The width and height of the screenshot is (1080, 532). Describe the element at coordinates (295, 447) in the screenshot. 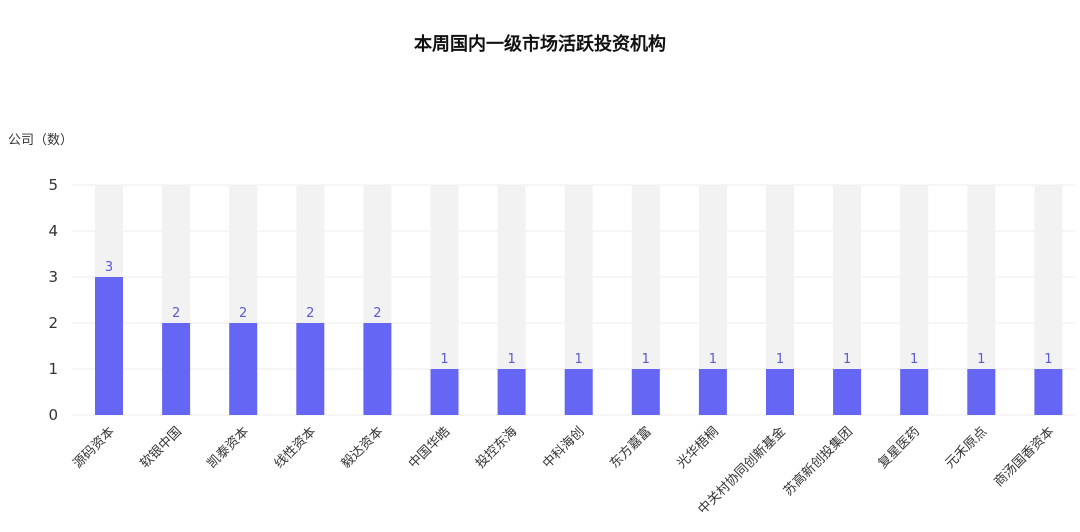

I see `x-tick-label: 线性资本` at that location.